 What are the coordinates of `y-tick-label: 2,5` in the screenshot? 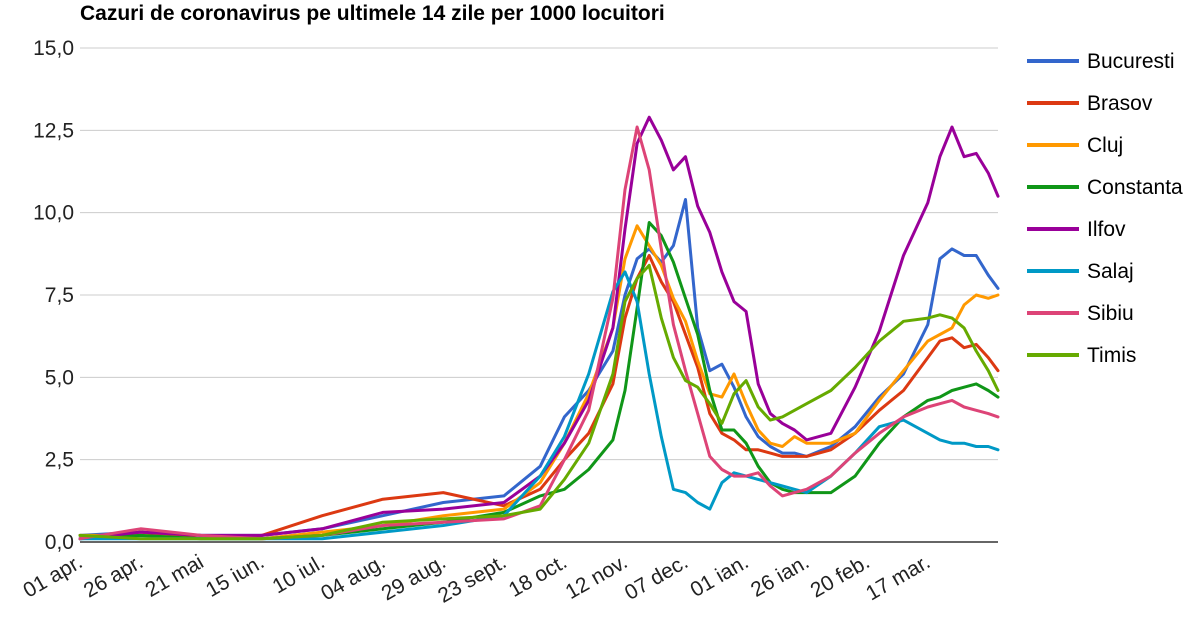 It's located at (59, 460).